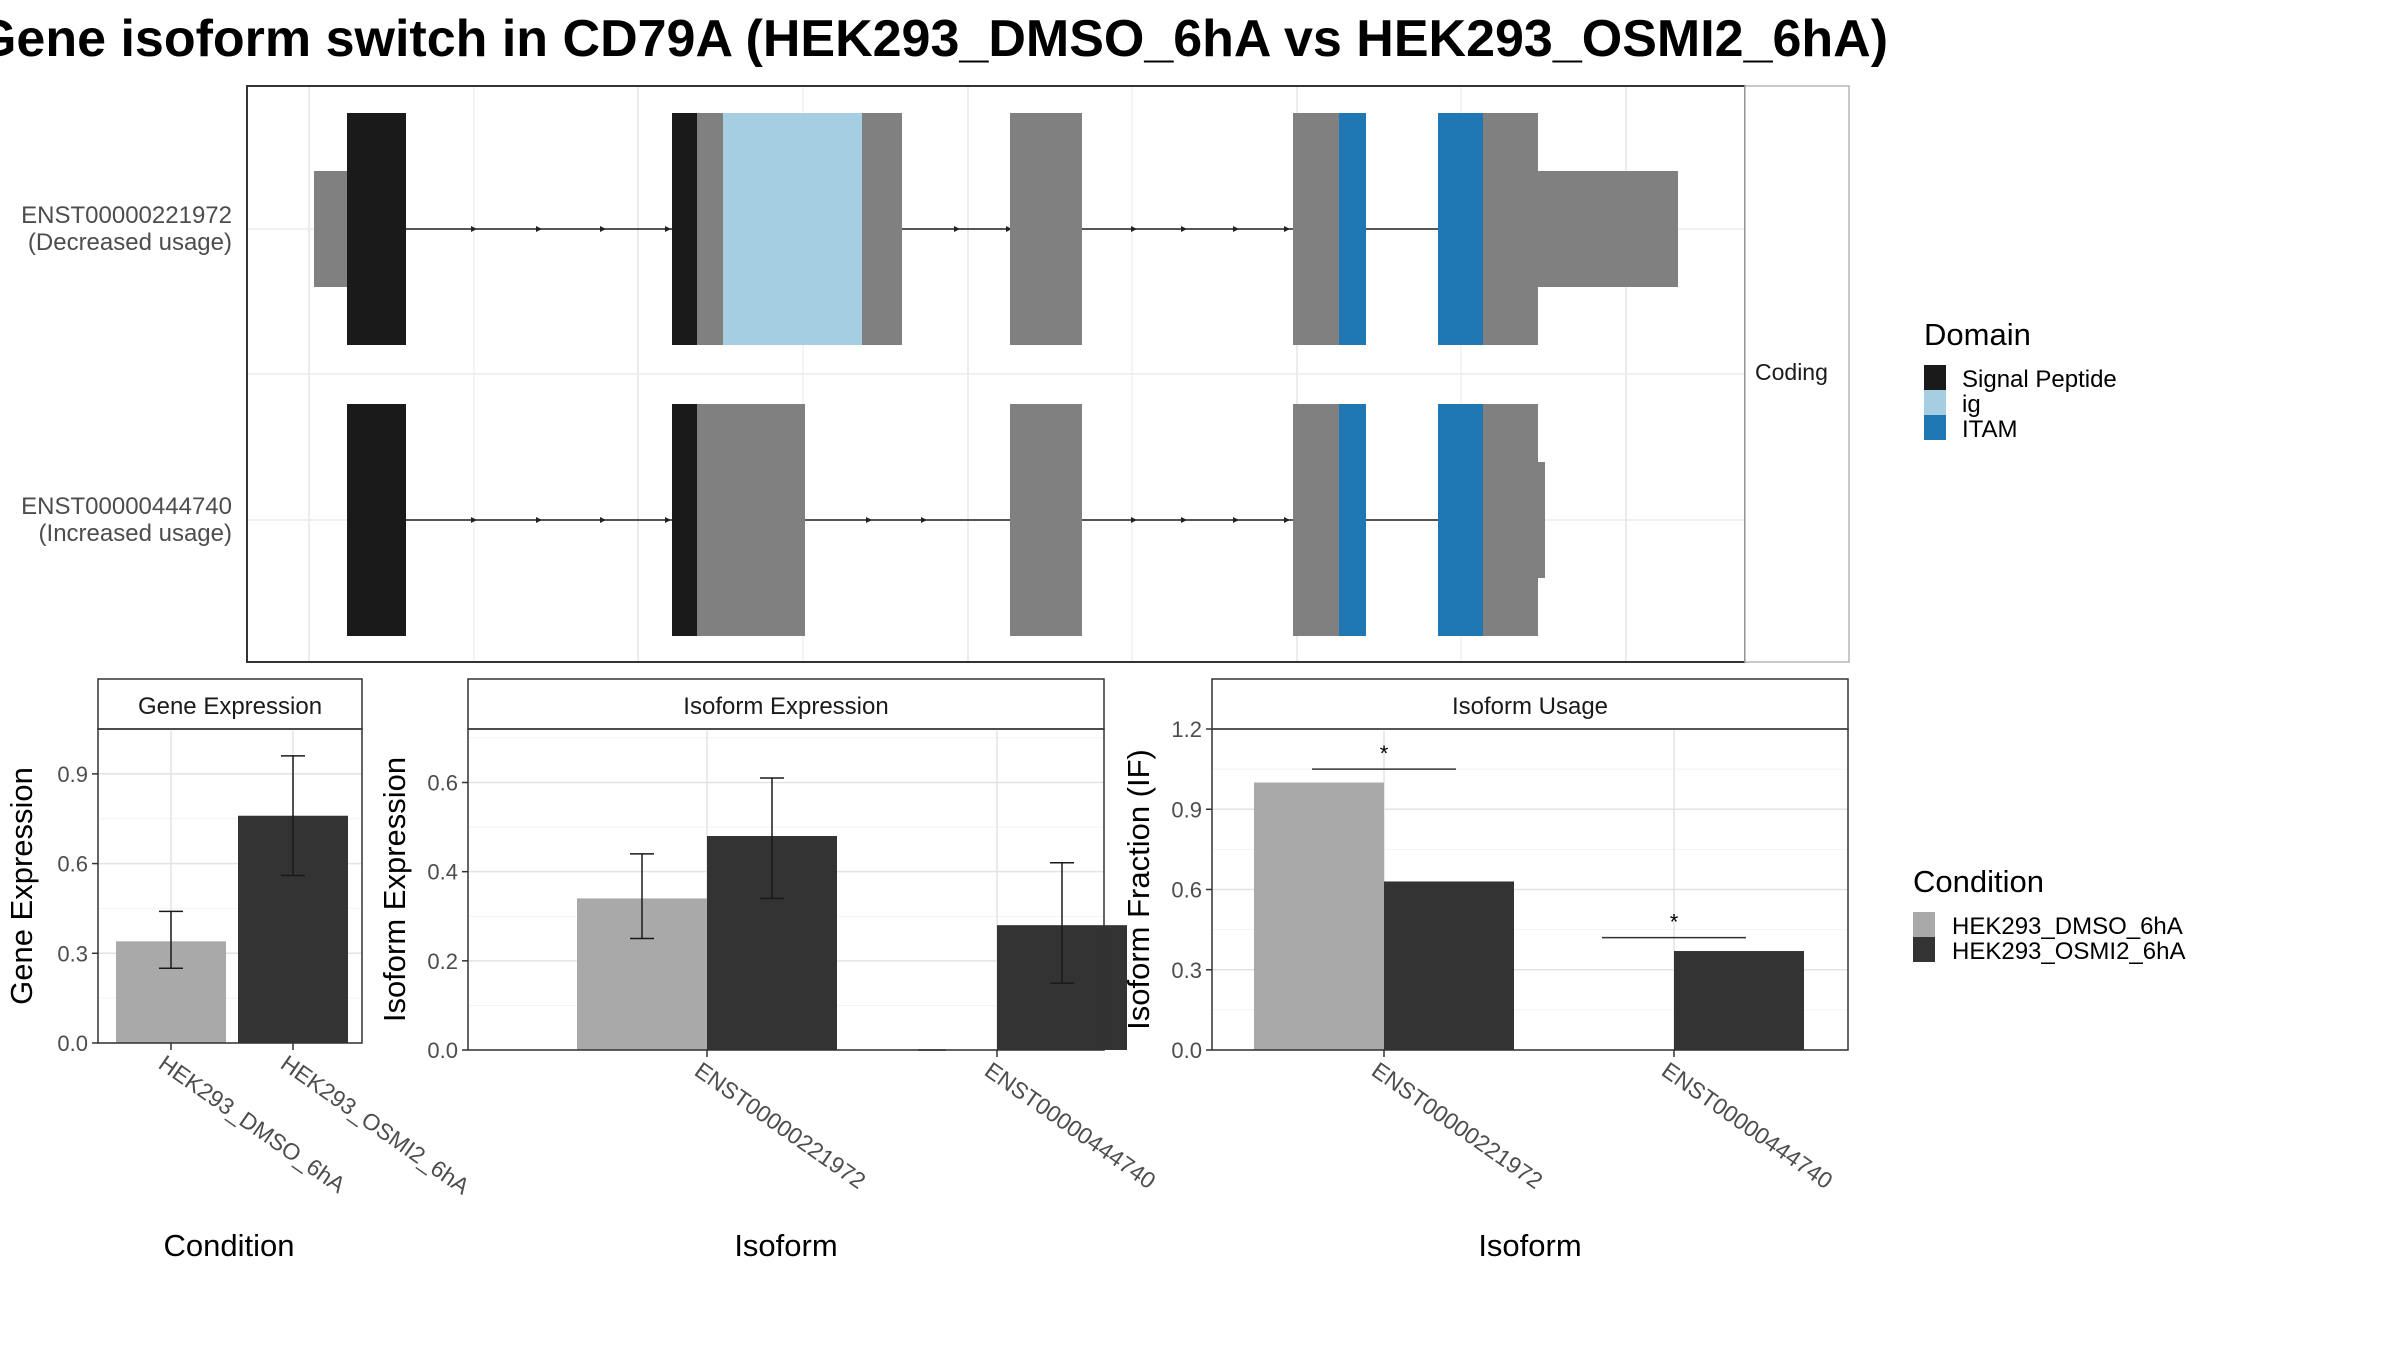 This screenshot has width=2400, height=1350. What do you see at coordinates (1186, 729) in the screenshot?
I see `y-tick-label: 1.2` at bounding box center [1186, 729].